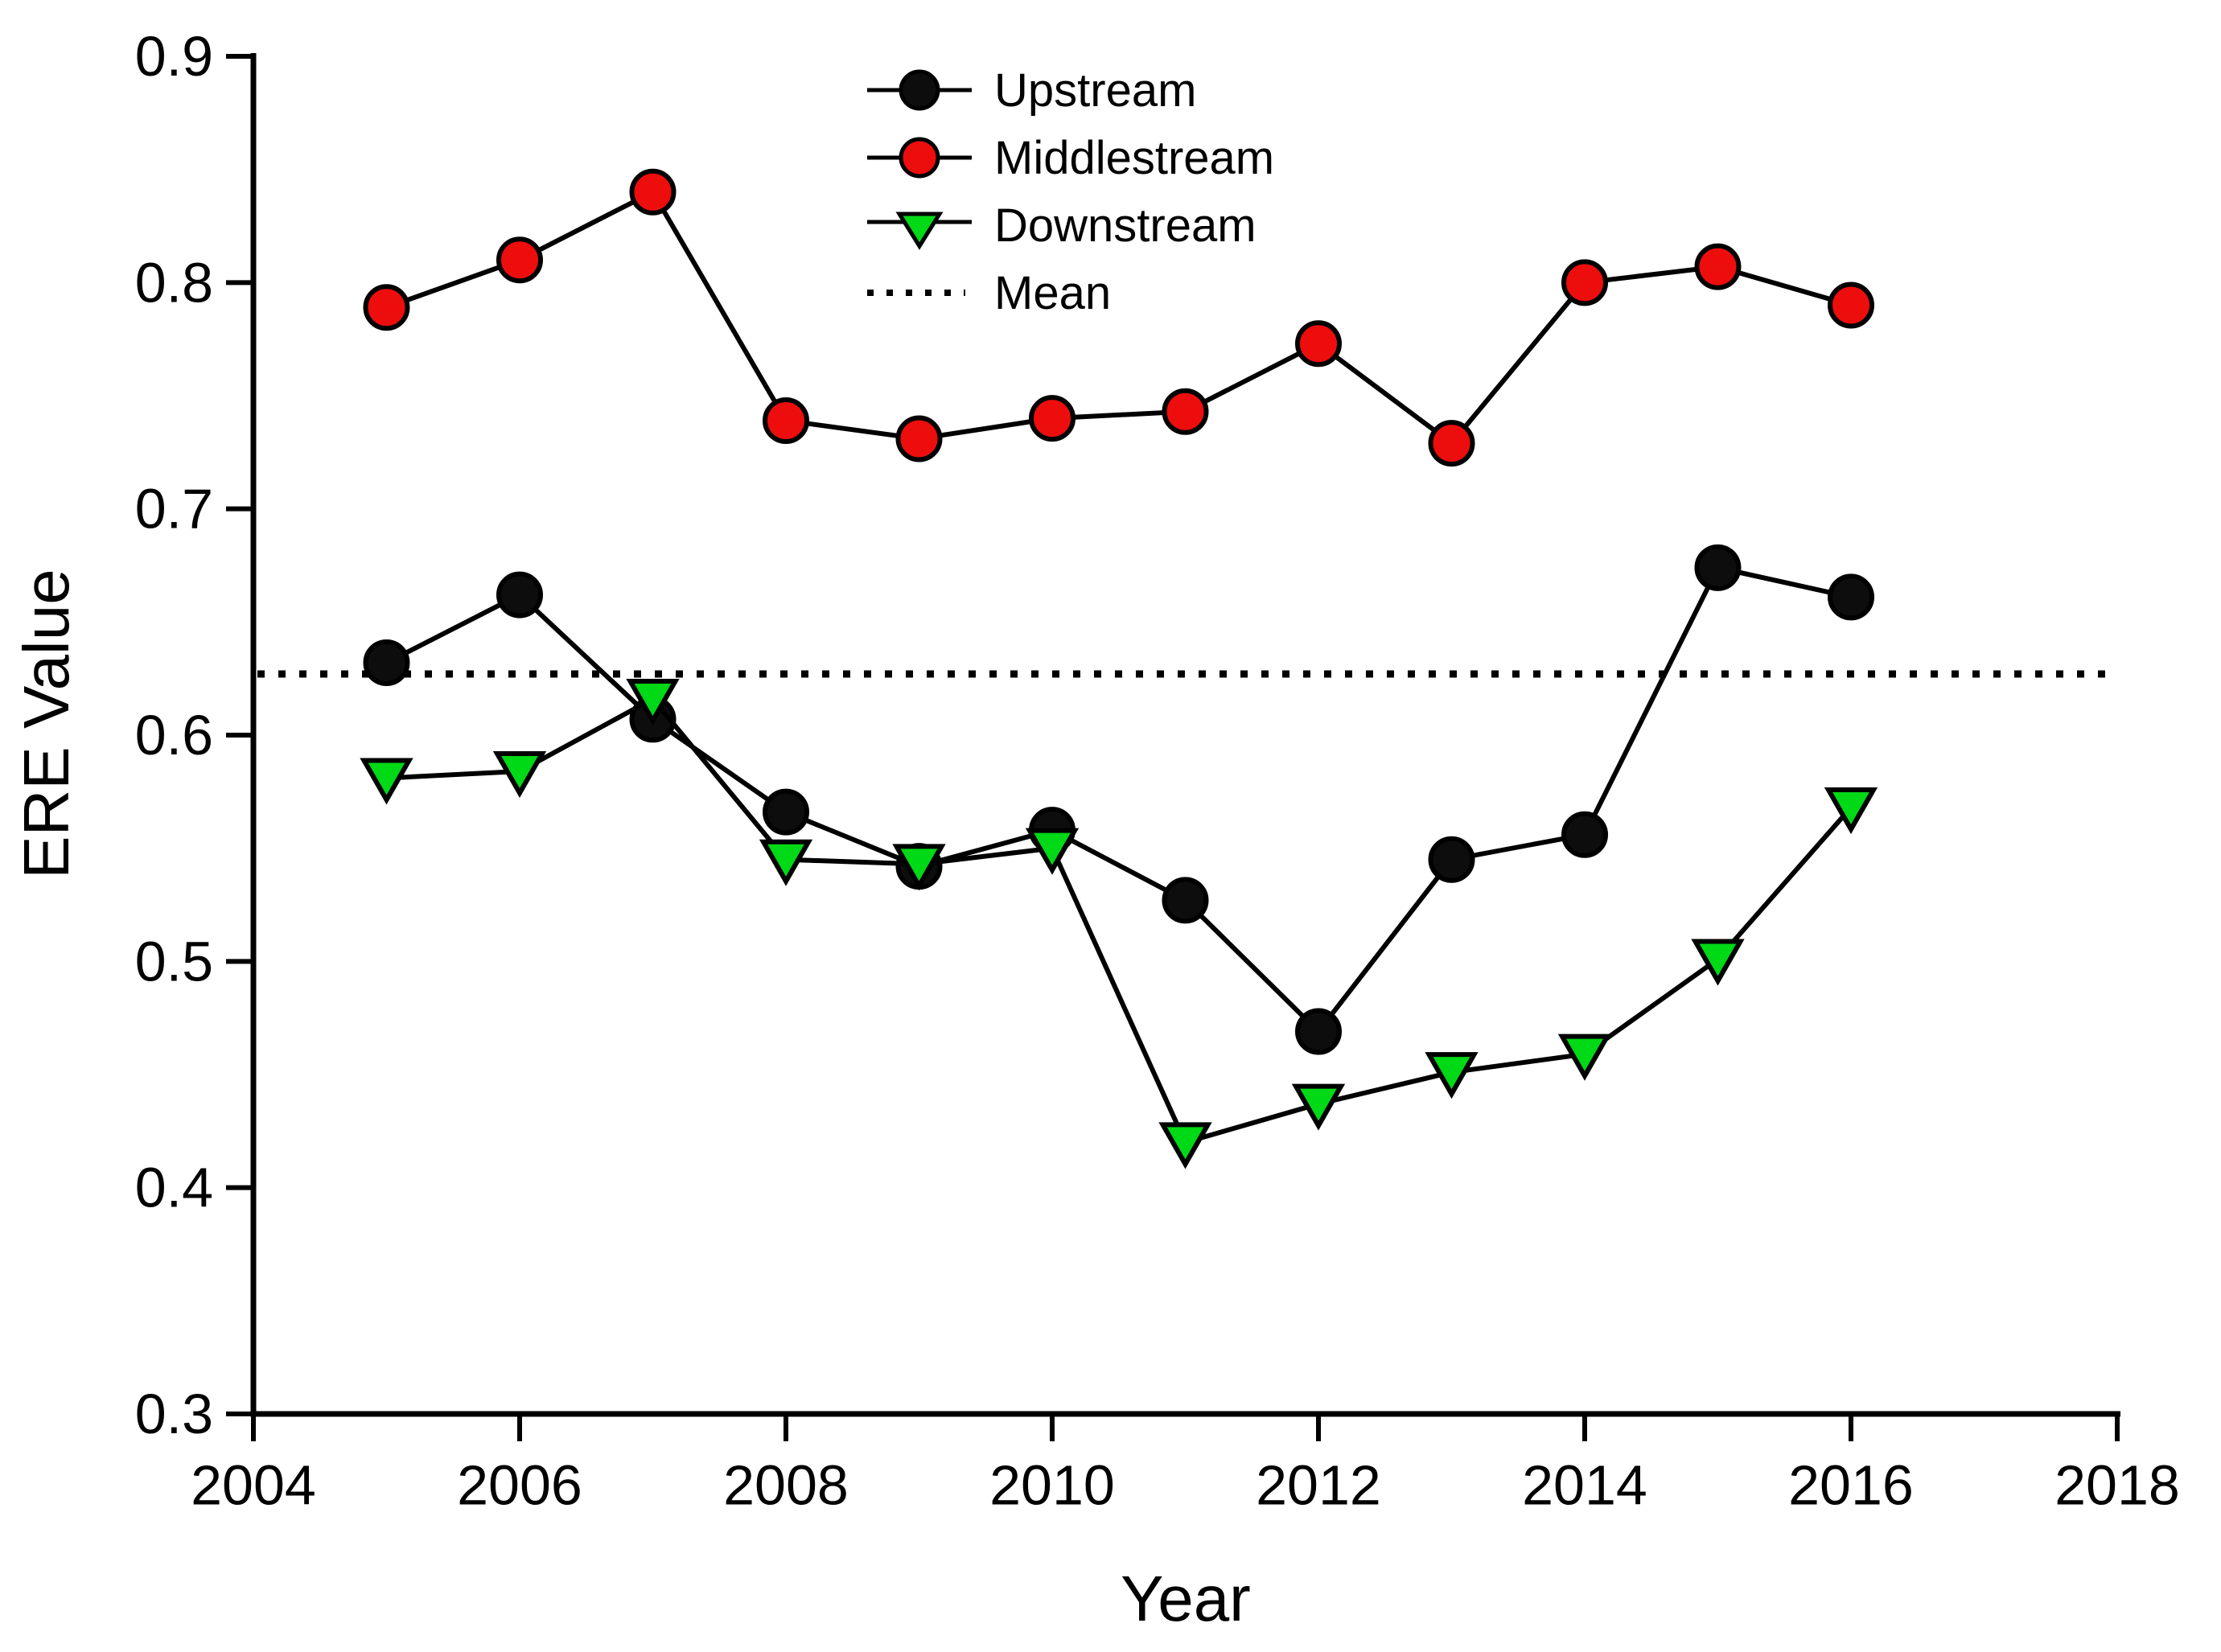 This screenshot has width=2221, height=1652. I want to click on legend-label-middlestream: Middlestream, so click(1134, 157).